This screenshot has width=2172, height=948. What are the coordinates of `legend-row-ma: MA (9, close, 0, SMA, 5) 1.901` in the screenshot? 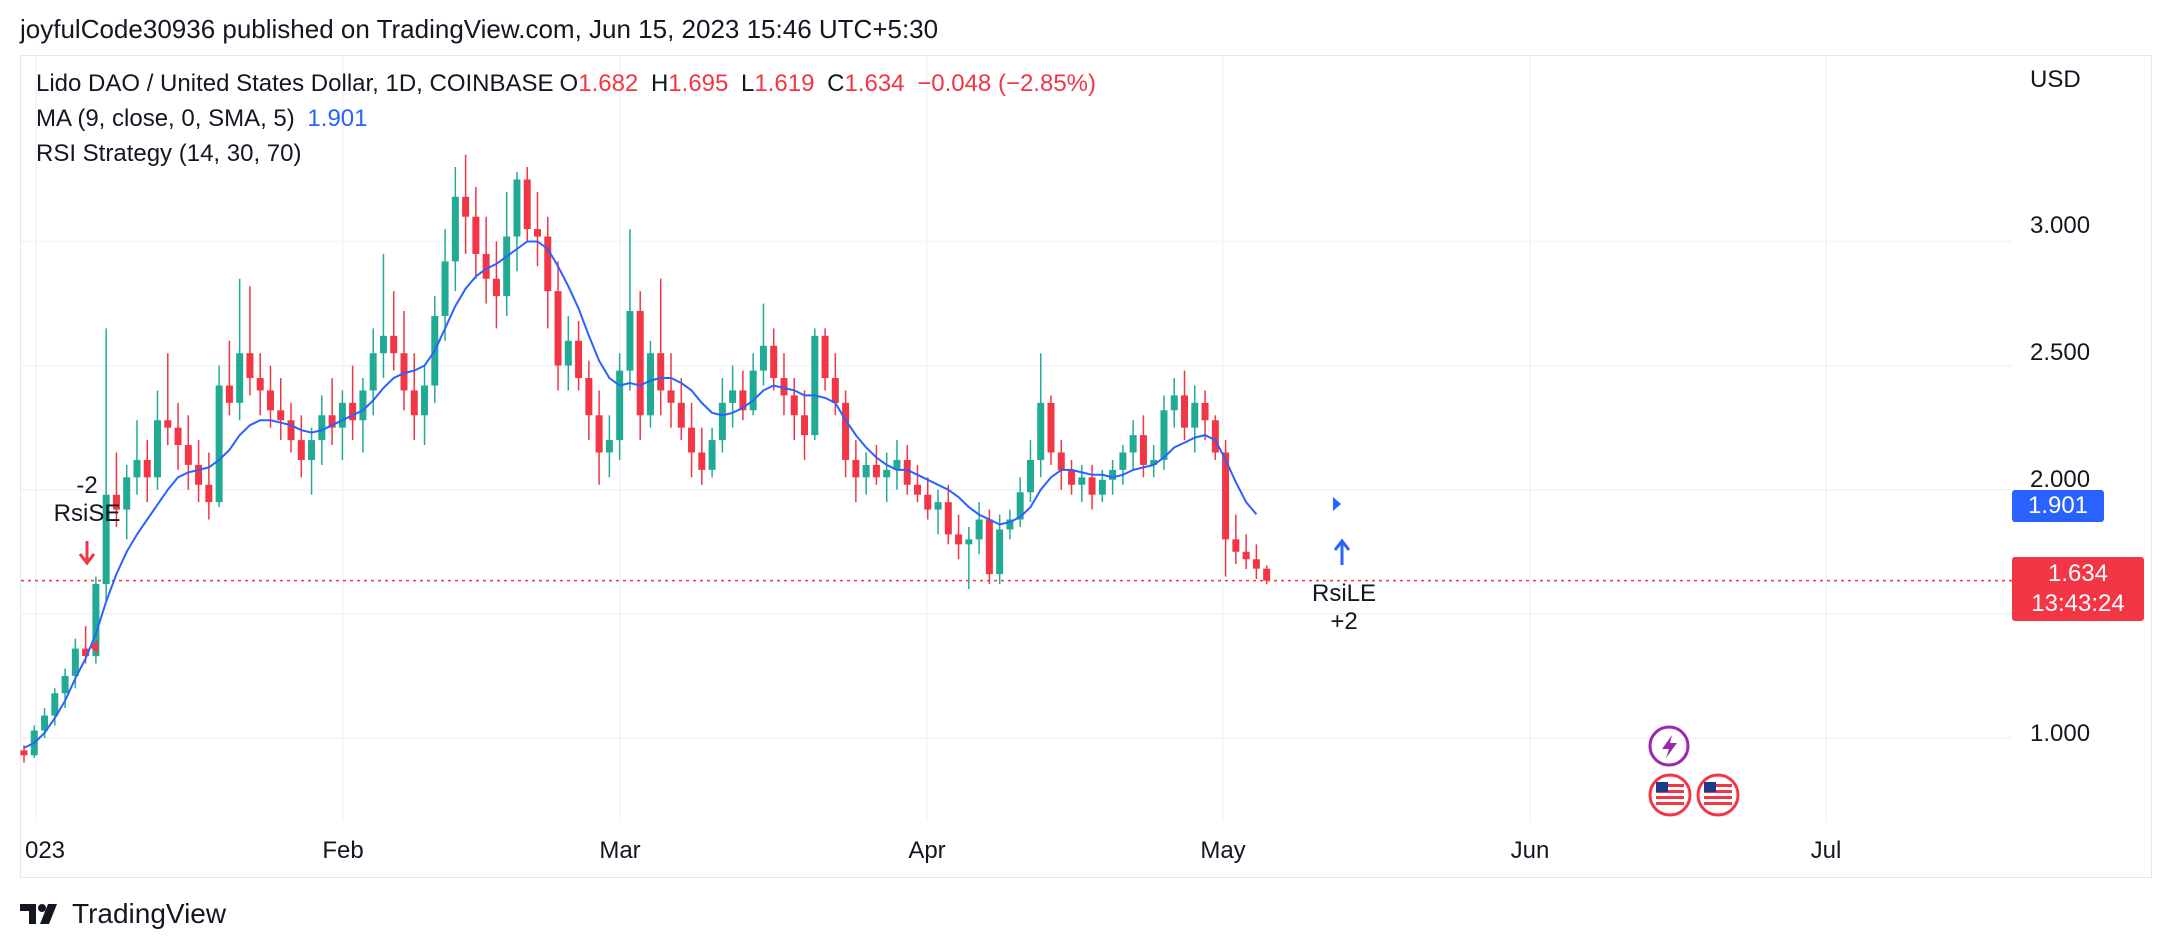 It's located at (204, 119).